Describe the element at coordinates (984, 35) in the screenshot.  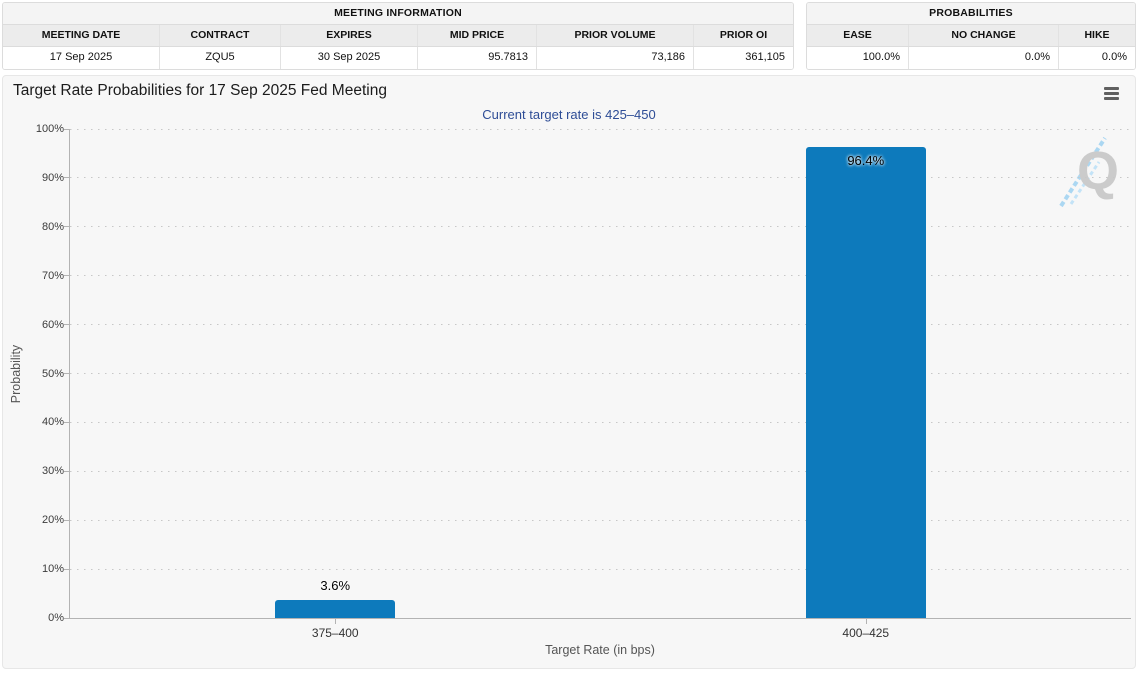
I see `column-header-no-change: NO CHANGE` at that location.